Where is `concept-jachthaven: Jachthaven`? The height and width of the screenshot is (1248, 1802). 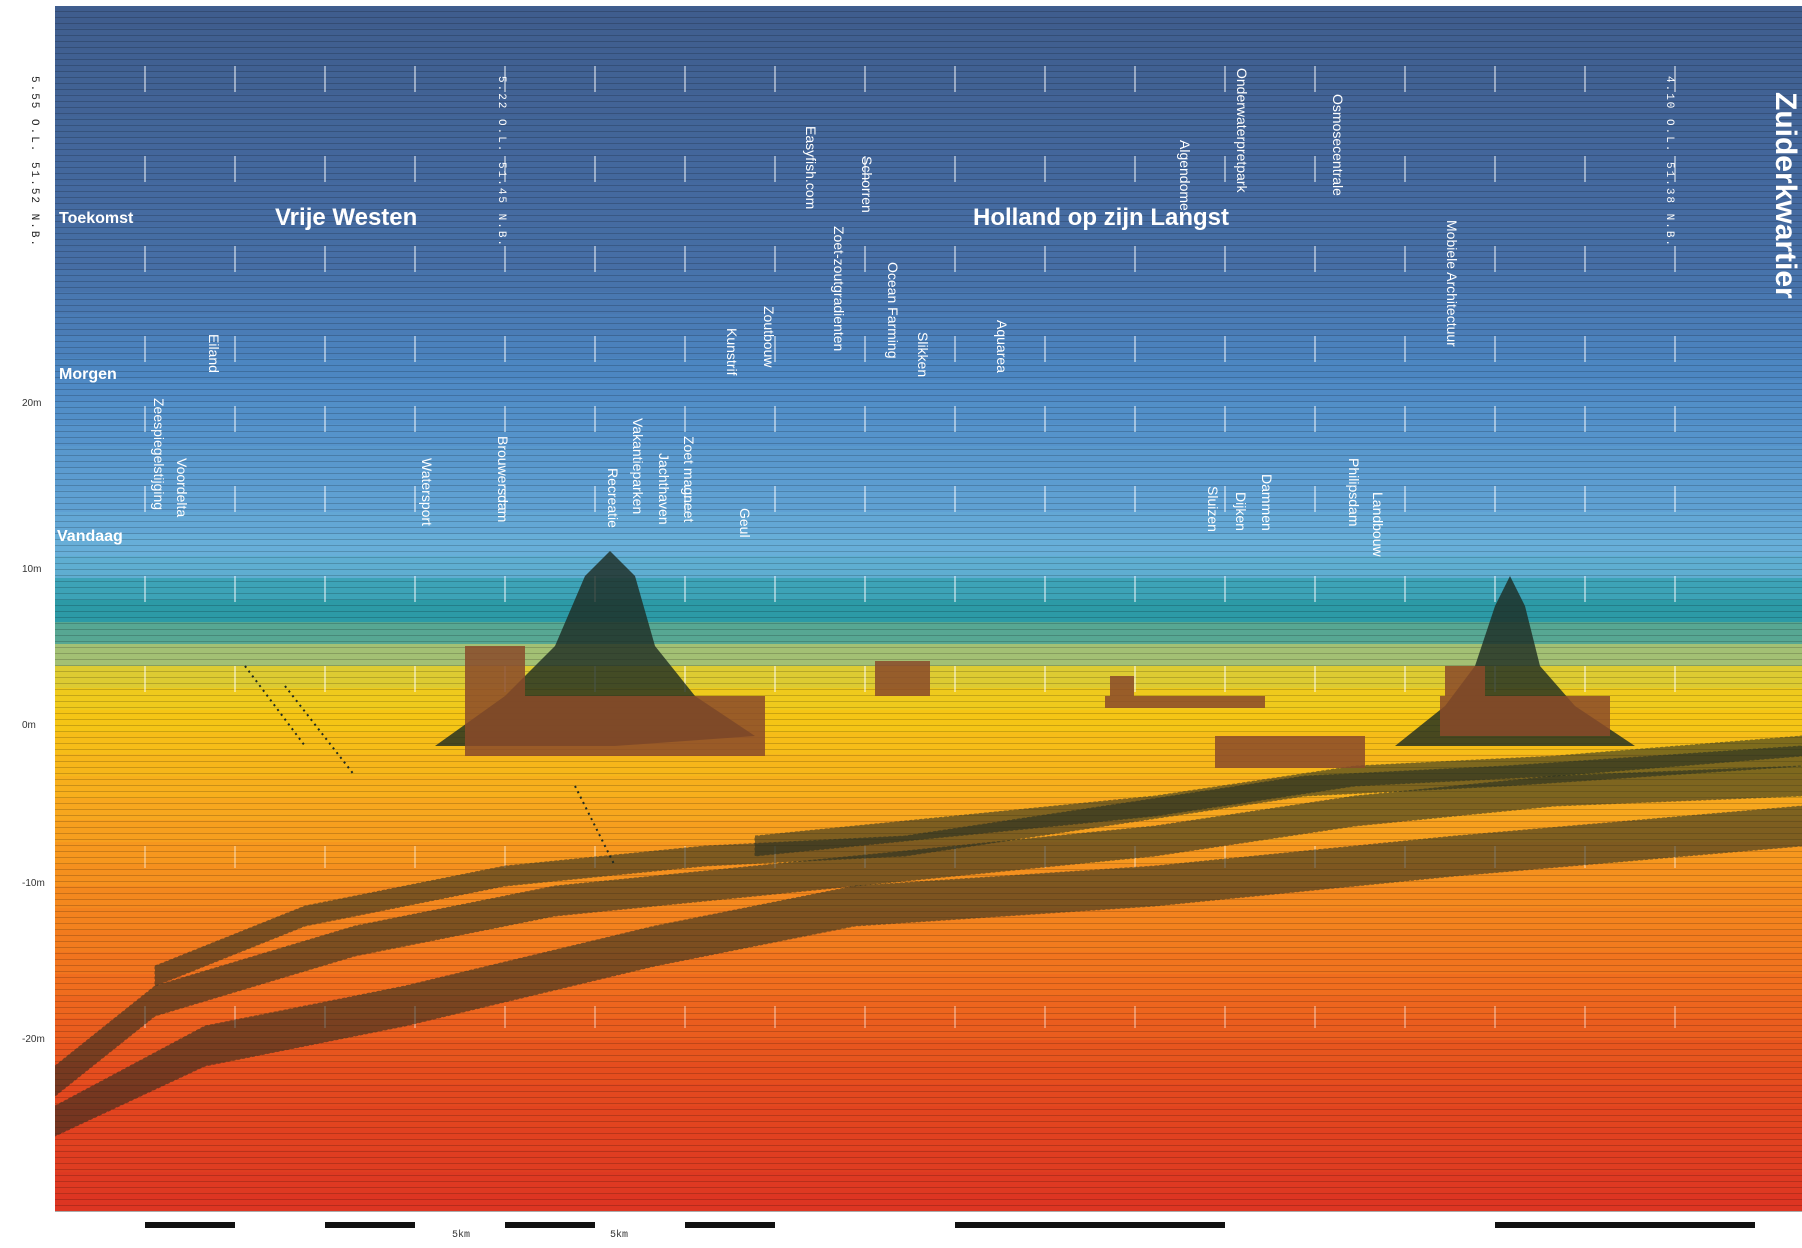 concept-jachthaven: Jachthaven is located at coordinates (664, 489).